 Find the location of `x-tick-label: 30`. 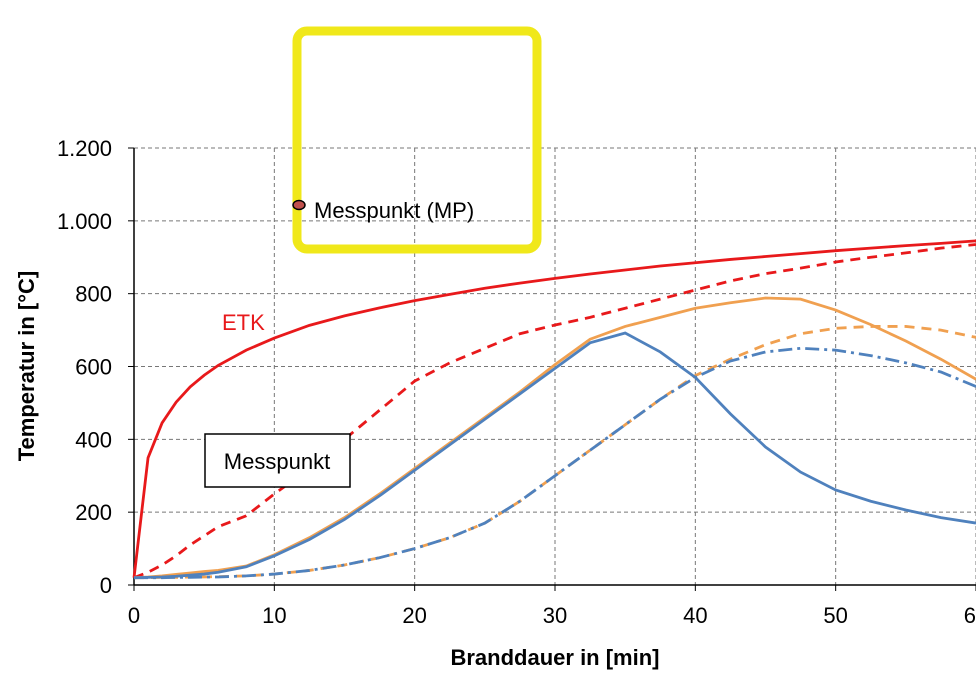

x-tick-label: 30 is located at coordinates (555, 615).